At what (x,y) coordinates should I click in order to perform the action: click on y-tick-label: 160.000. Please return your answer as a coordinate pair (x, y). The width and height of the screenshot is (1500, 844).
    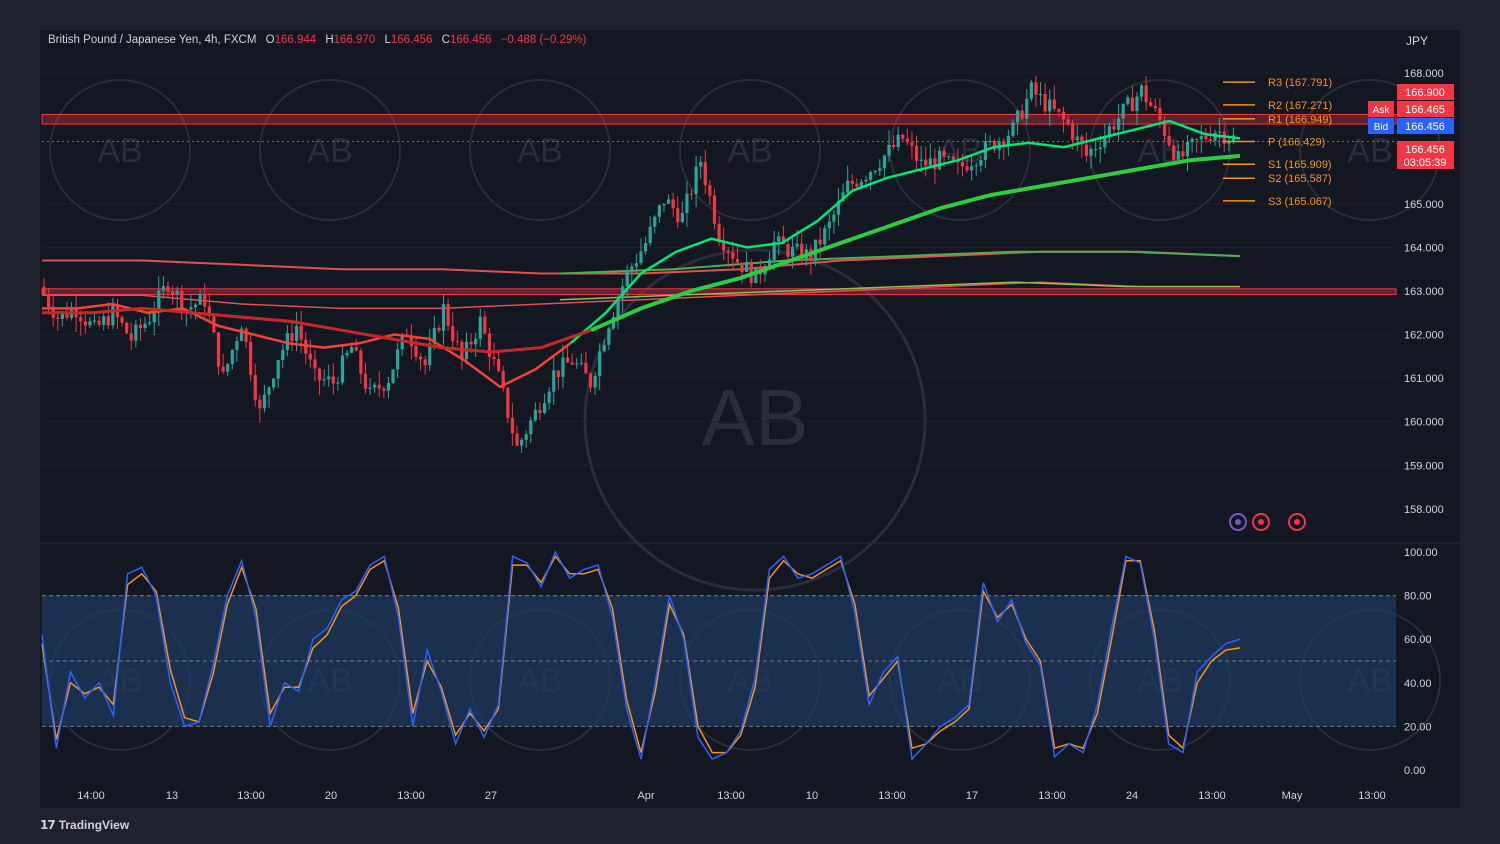
    Looking at the image, I should click on (1424, 423).